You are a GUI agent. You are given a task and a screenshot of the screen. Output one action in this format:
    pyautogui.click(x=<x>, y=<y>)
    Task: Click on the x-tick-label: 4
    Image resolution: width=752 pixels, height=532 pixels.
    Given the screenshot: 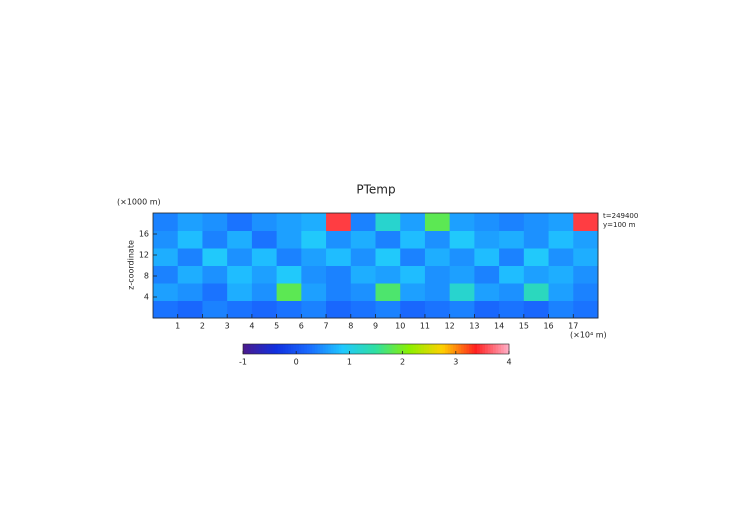 What is the action you would take?
    pyautogui.click(x=251, y=326)
    